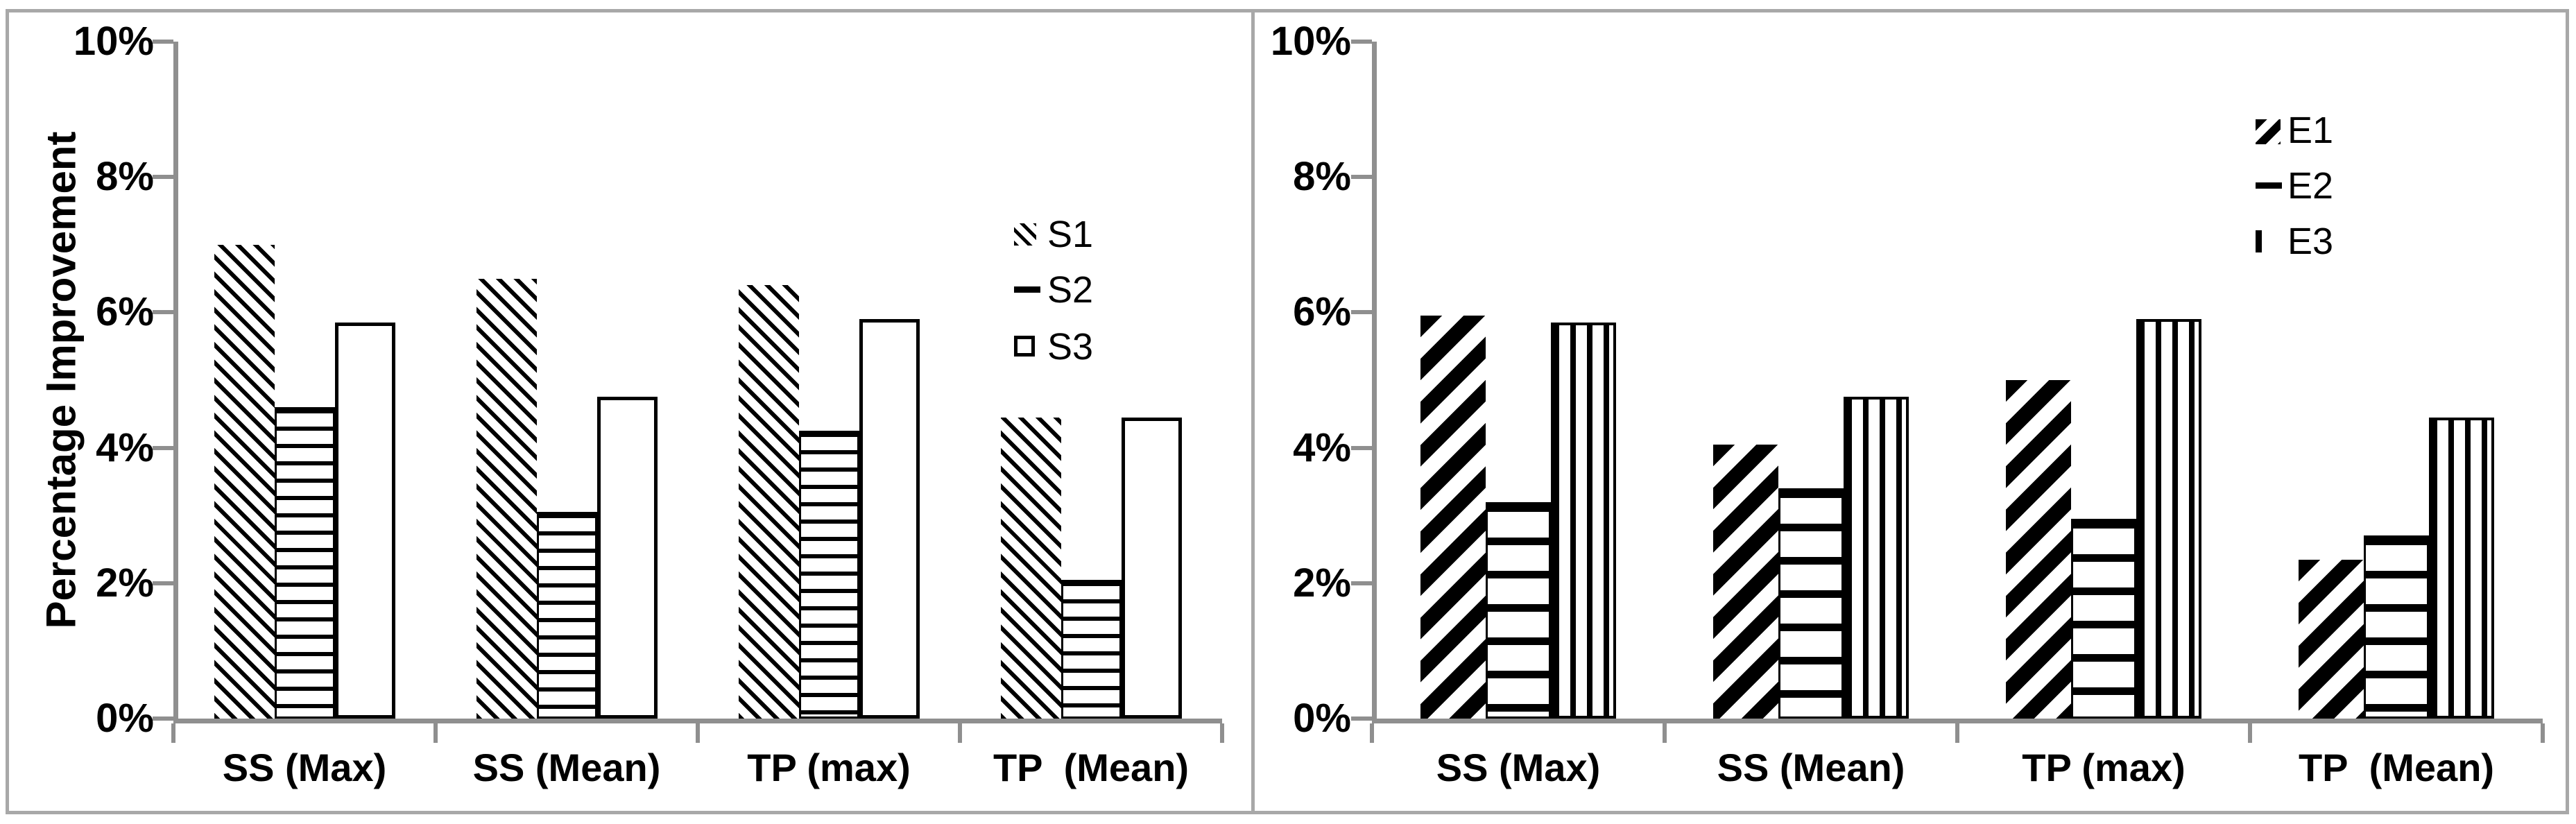  What do you see at coordinates (2038, 549) in the screenshot?
I see `bar-e1-tp-max` at bounding box center [2038, 549].